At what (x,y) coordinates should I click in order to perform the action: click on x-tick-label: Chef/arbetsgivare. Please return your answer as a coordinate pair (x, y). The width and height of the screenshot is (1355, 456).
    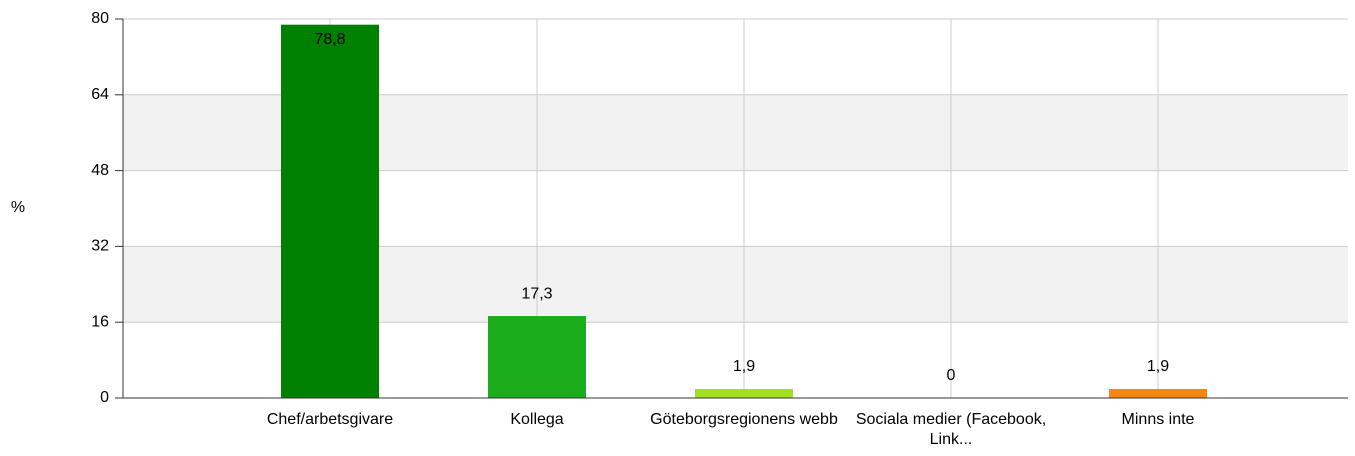
    Looking at the image, I should click on (330, 419).